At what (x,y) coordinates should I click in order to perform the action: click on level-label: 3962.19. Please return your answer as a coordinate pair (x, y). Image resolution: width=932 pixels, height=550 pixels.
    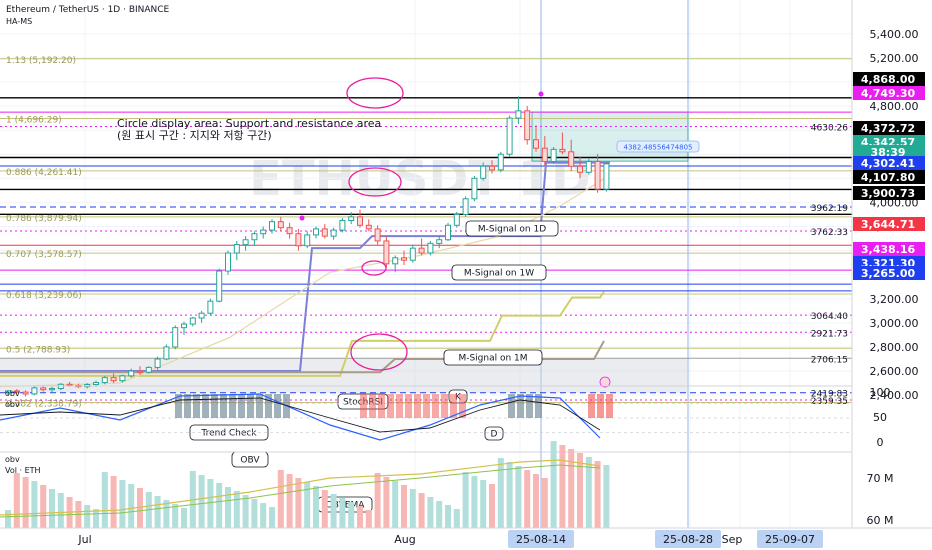
    Looking at the image, I should click on (829, 209).